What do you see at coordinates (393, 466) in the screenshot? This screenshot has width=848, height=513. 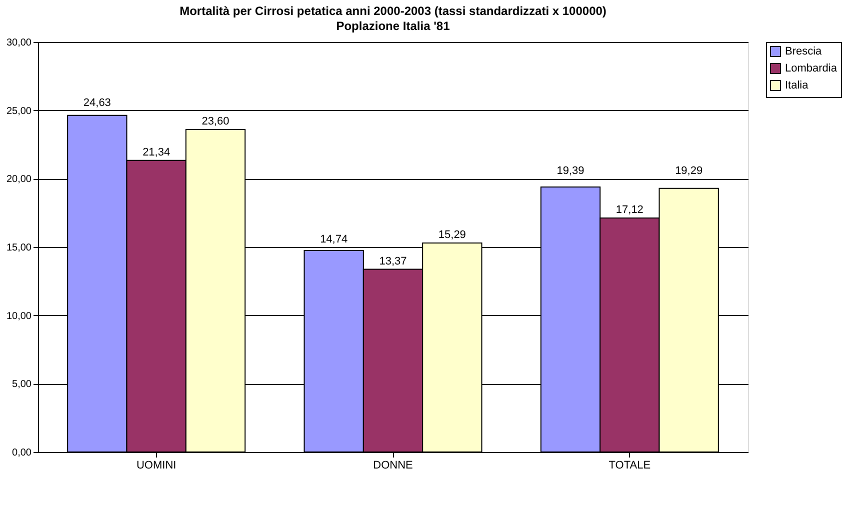 I see `x-tick-label: DONNE` at bounding box center [393, 466].